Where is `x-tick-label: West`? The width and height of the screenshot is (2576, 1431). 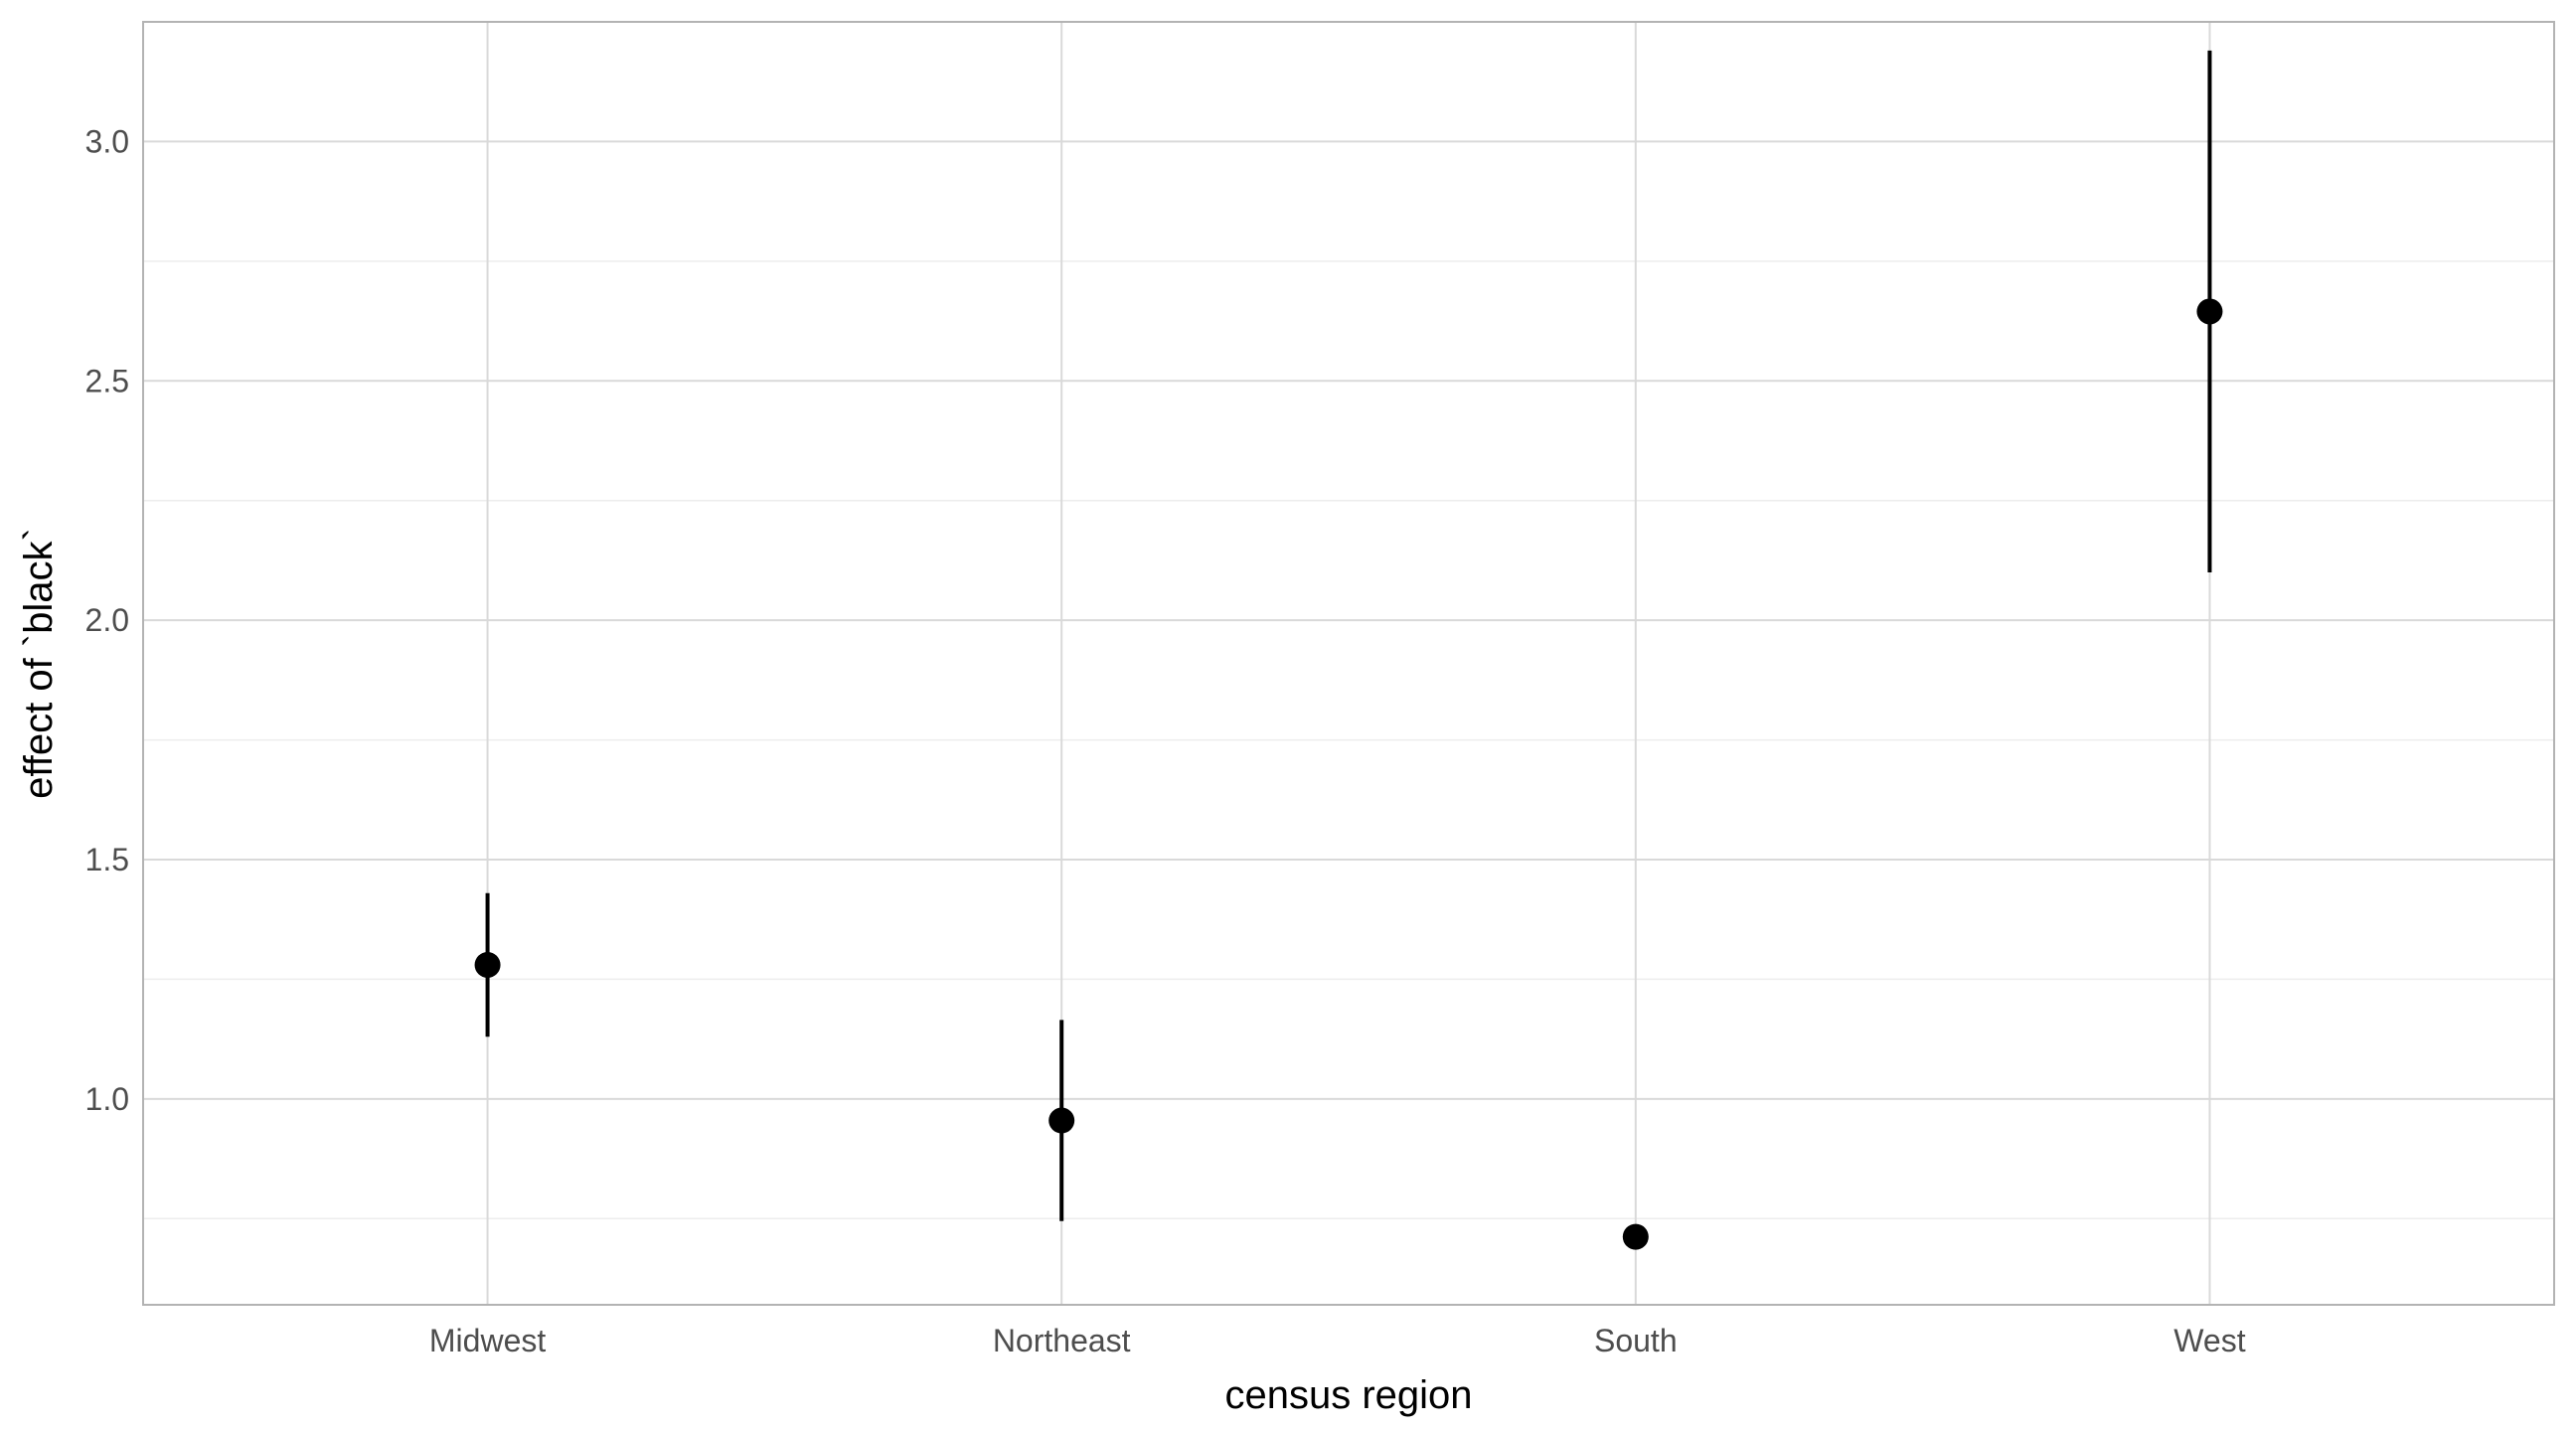
x-tick-label: West is located at coordinates (2209, 1340).